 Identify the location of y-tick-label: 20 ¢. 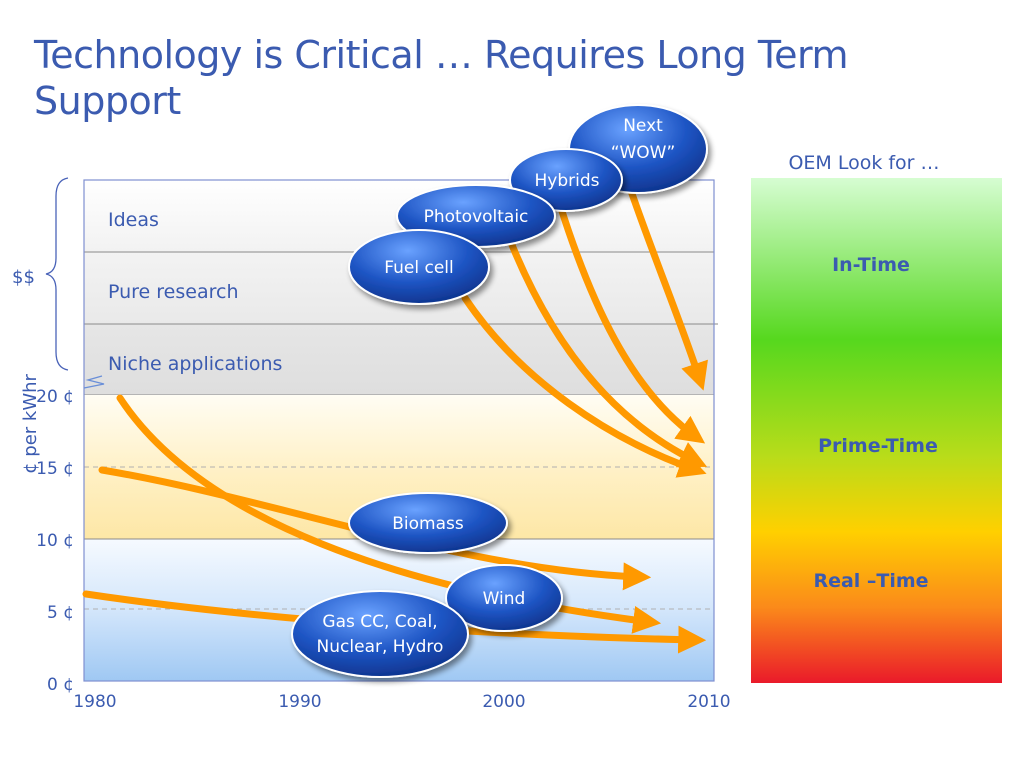
(55, 397).